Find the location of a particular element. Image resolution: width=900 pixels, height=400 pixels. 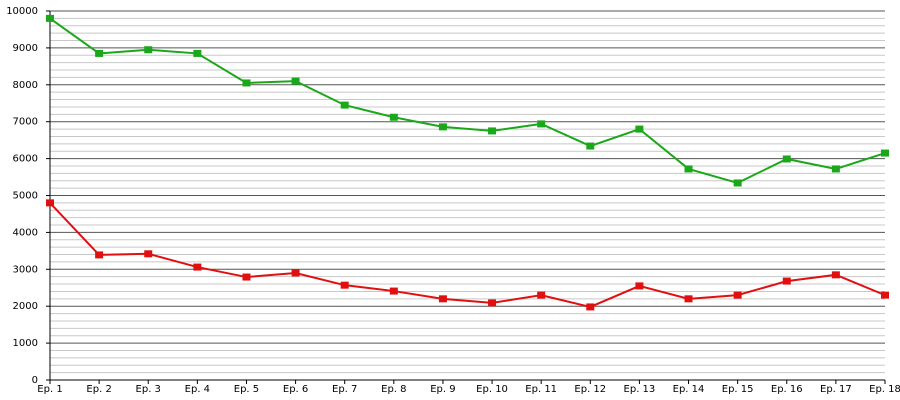

y-tick-label: 10000 is located at coordinates (22, 11).